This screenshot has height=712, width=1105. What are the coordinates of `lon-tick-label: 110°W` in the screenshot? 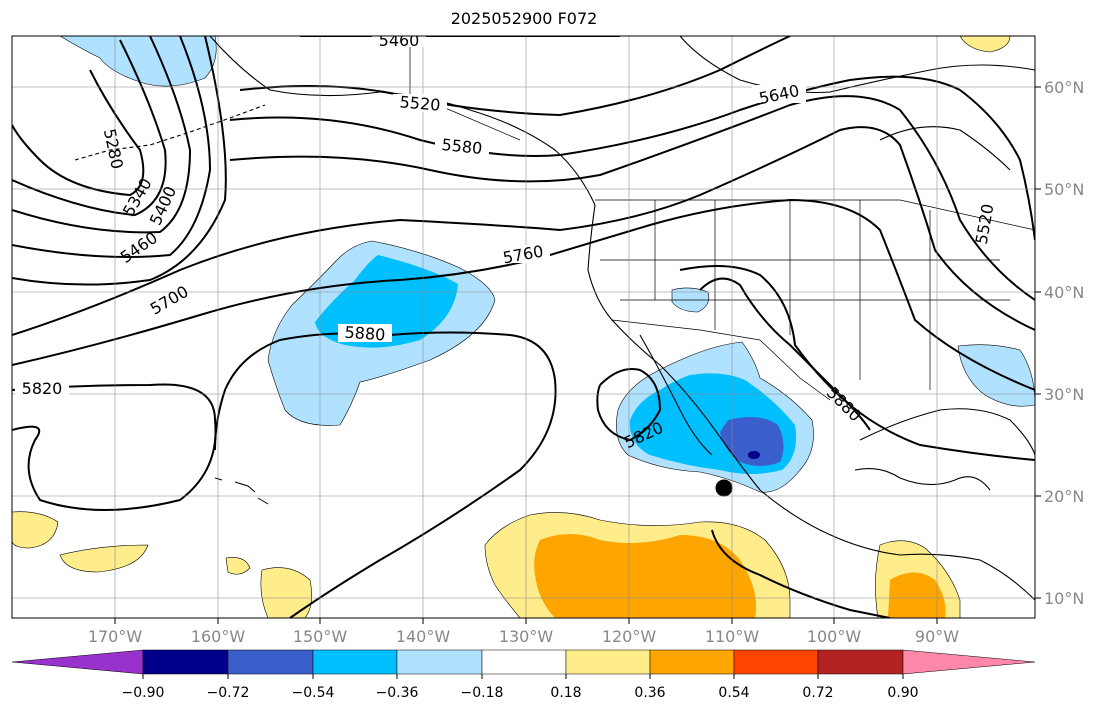 It's located at (732, 636).